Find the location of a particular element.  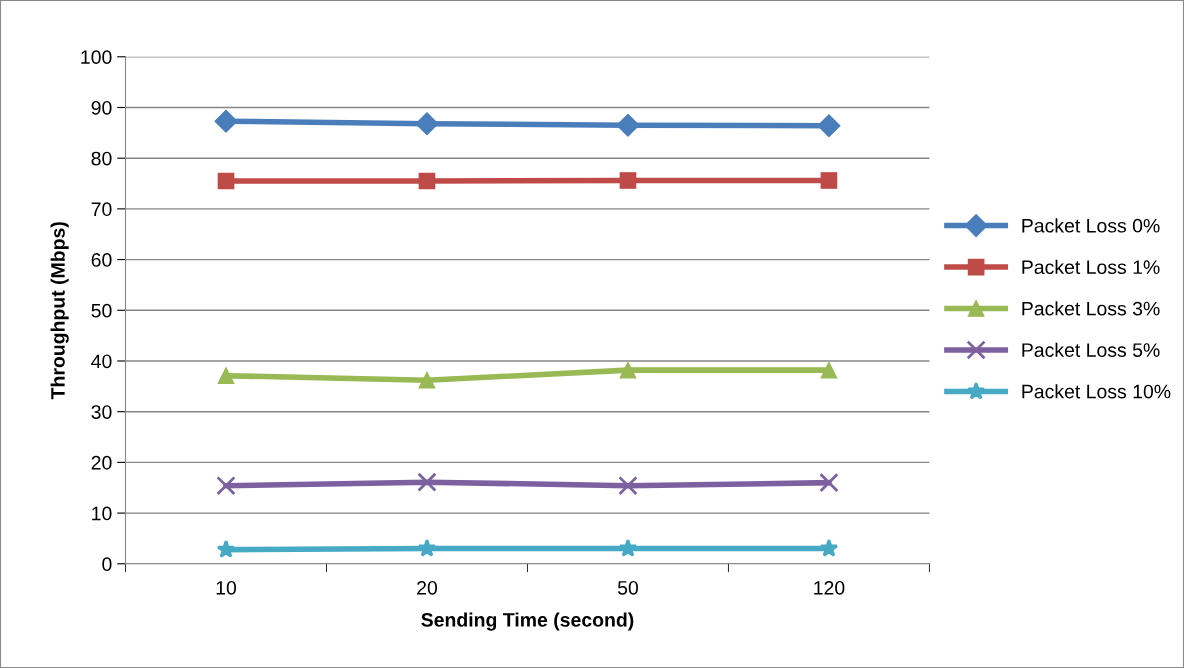

y-tick-label: 80 is located at coordinates (101, 158).